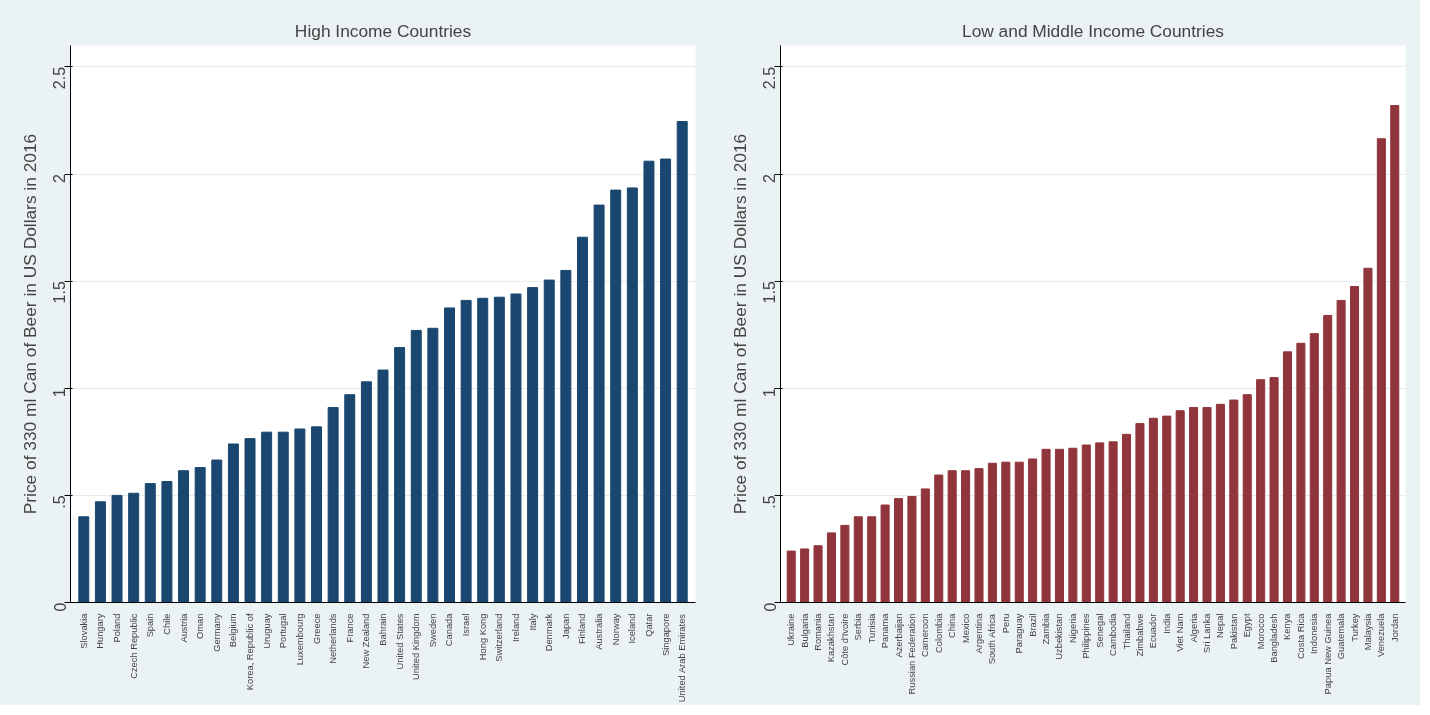 This screenshot has width=1430, height=715. Describe the element at coordinates (532, 622) in the screenshot. I see `x-tick-label: Italy` at that location.